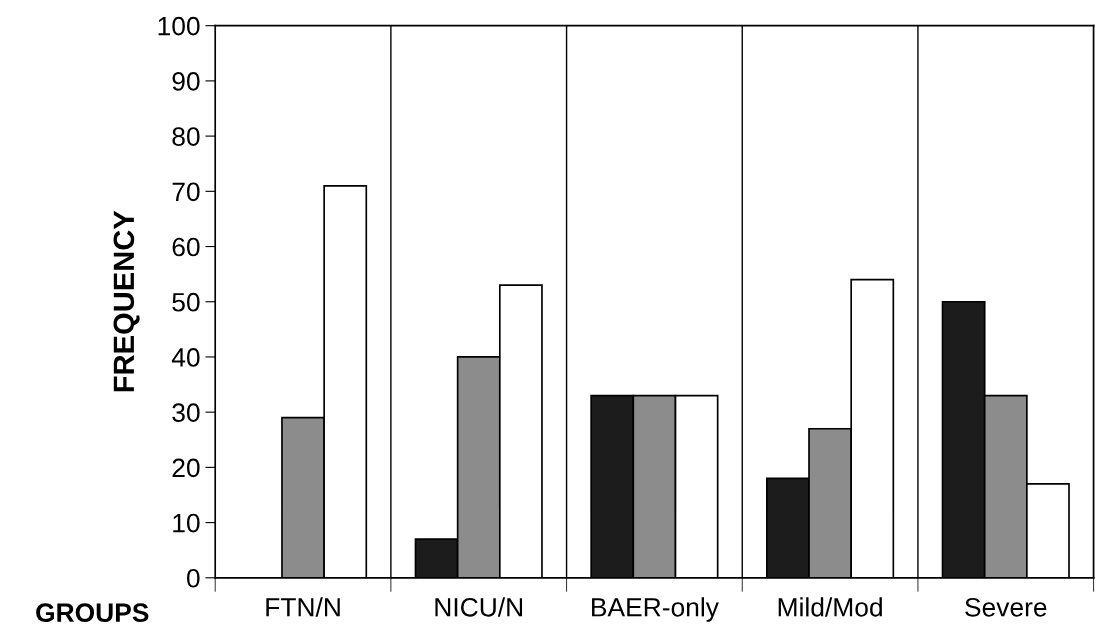 This screenshot has width=1098, height=642. I want to click on x-tick-label: Mild/Mod, so click(830, 607).